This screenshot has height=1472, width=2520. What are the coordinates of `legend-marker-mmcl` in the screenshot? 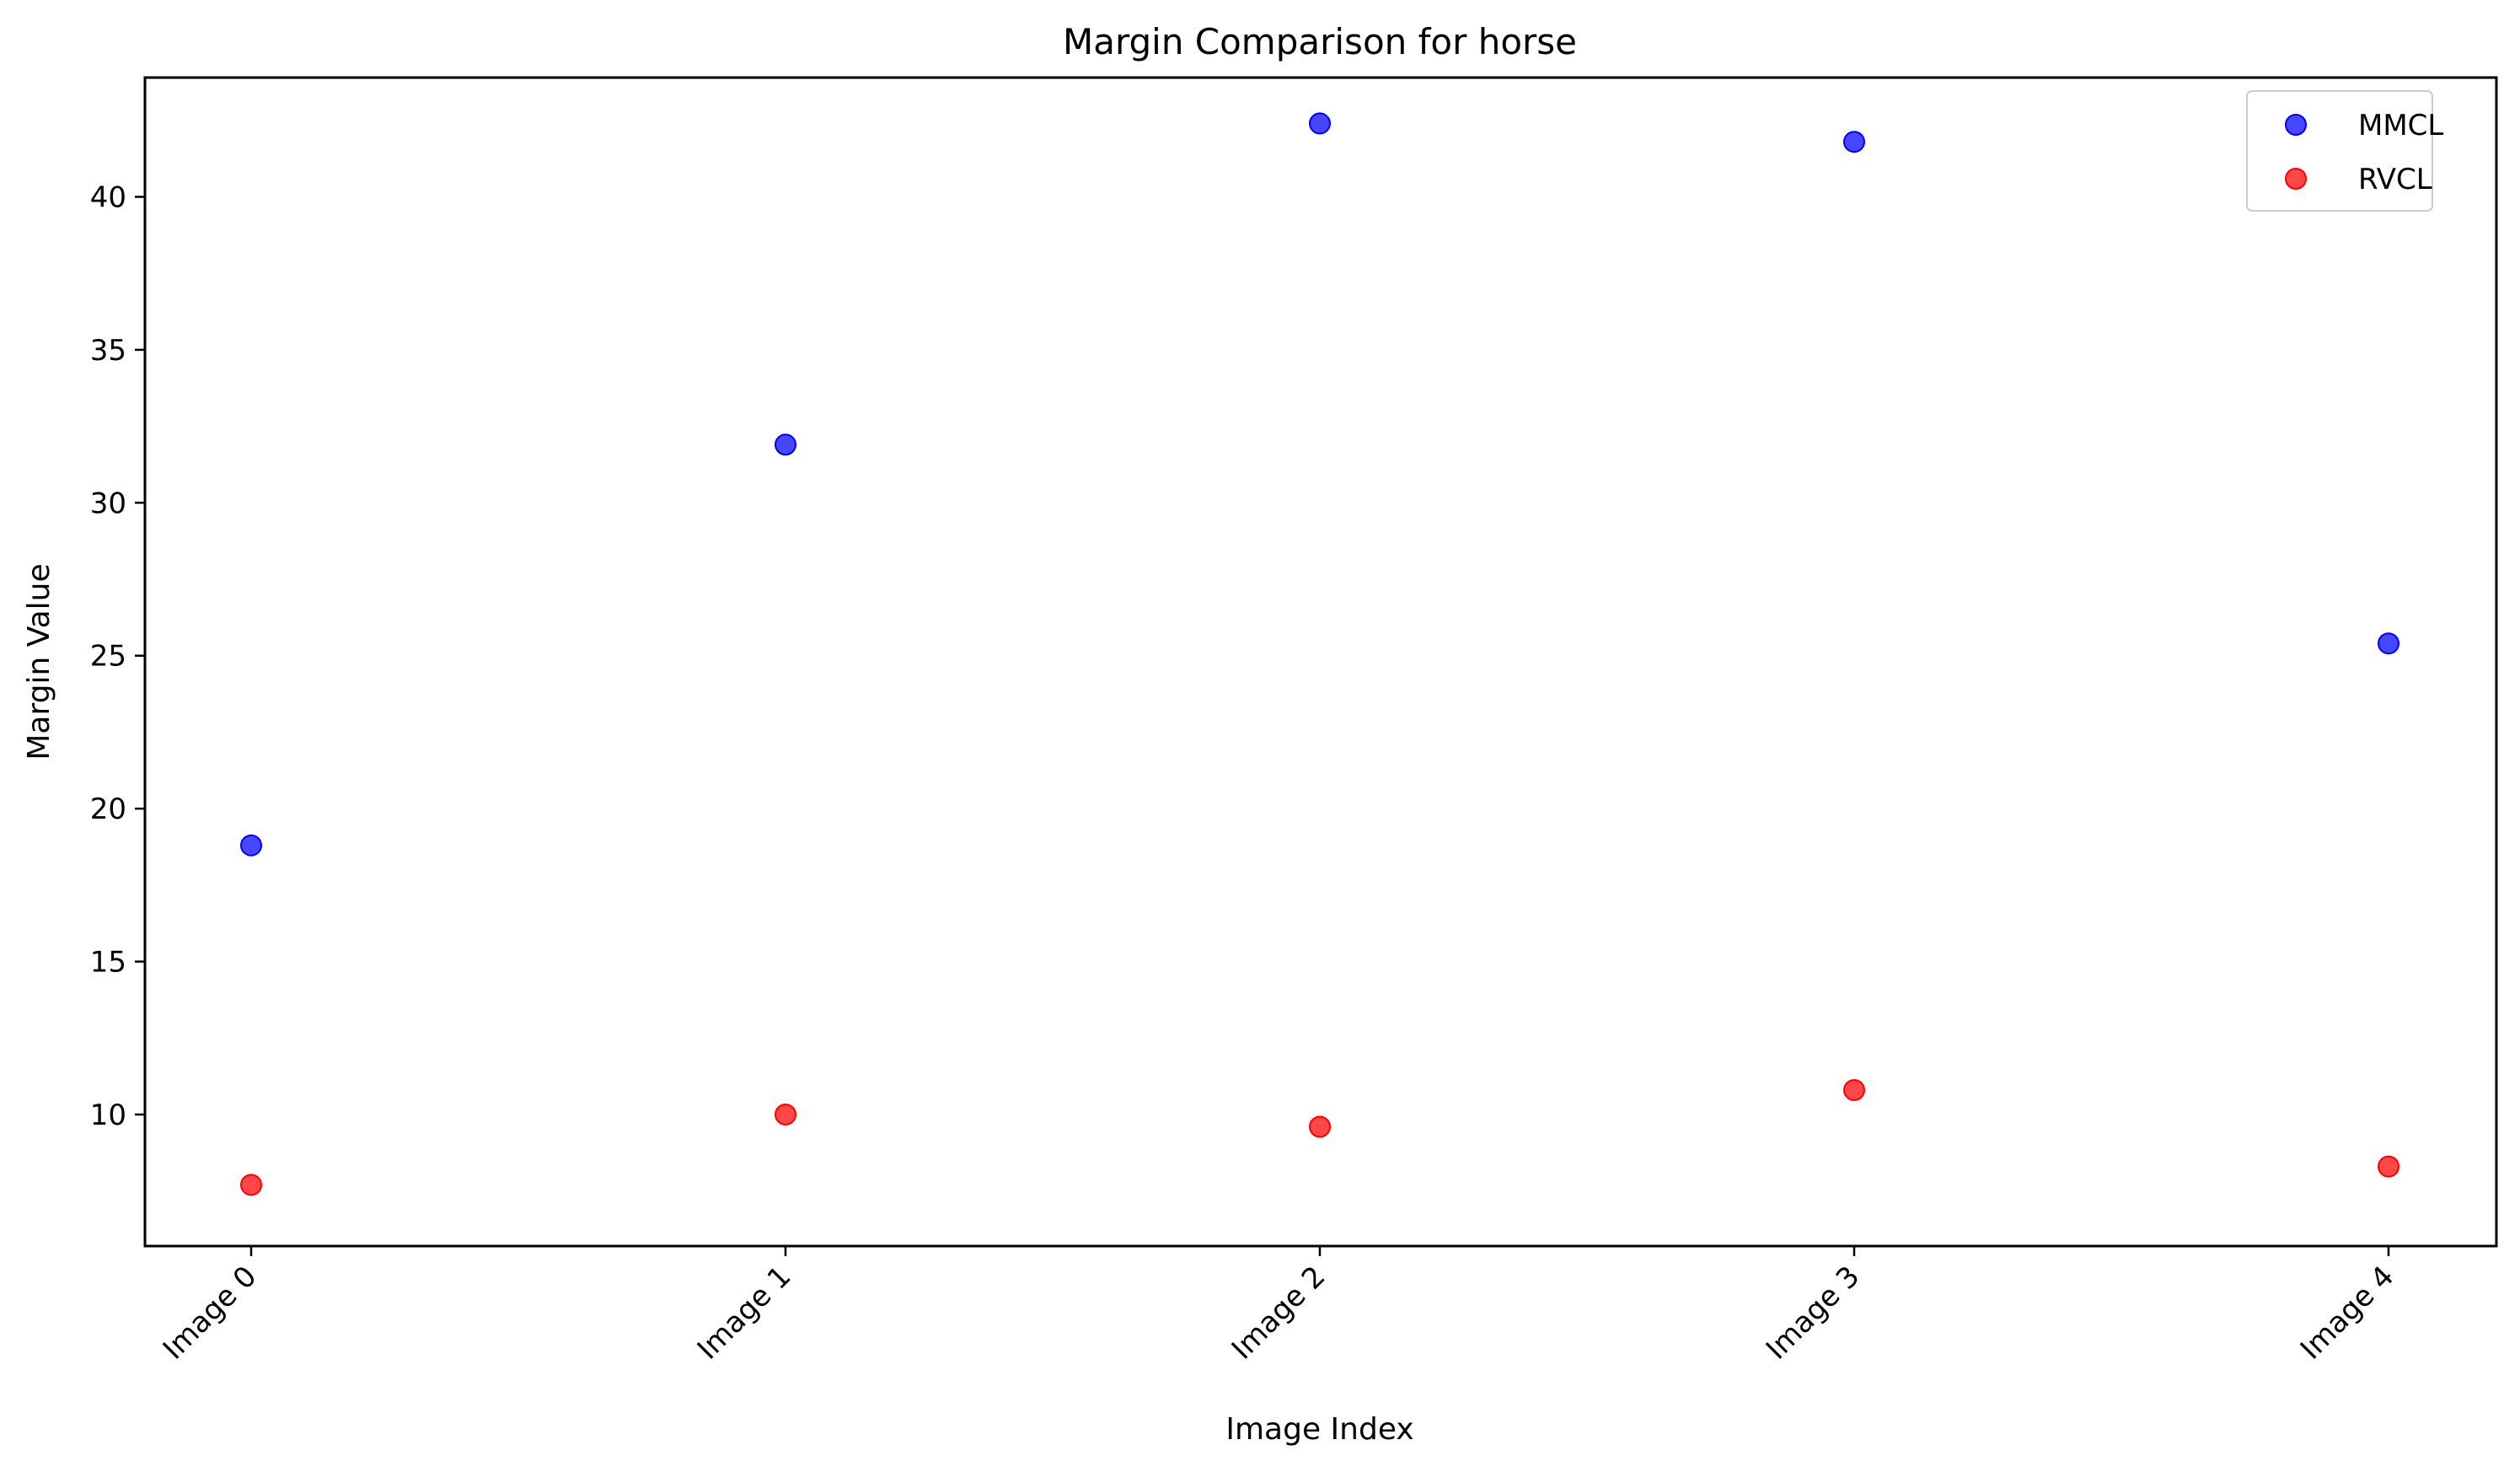 It's located at (2296, 125).